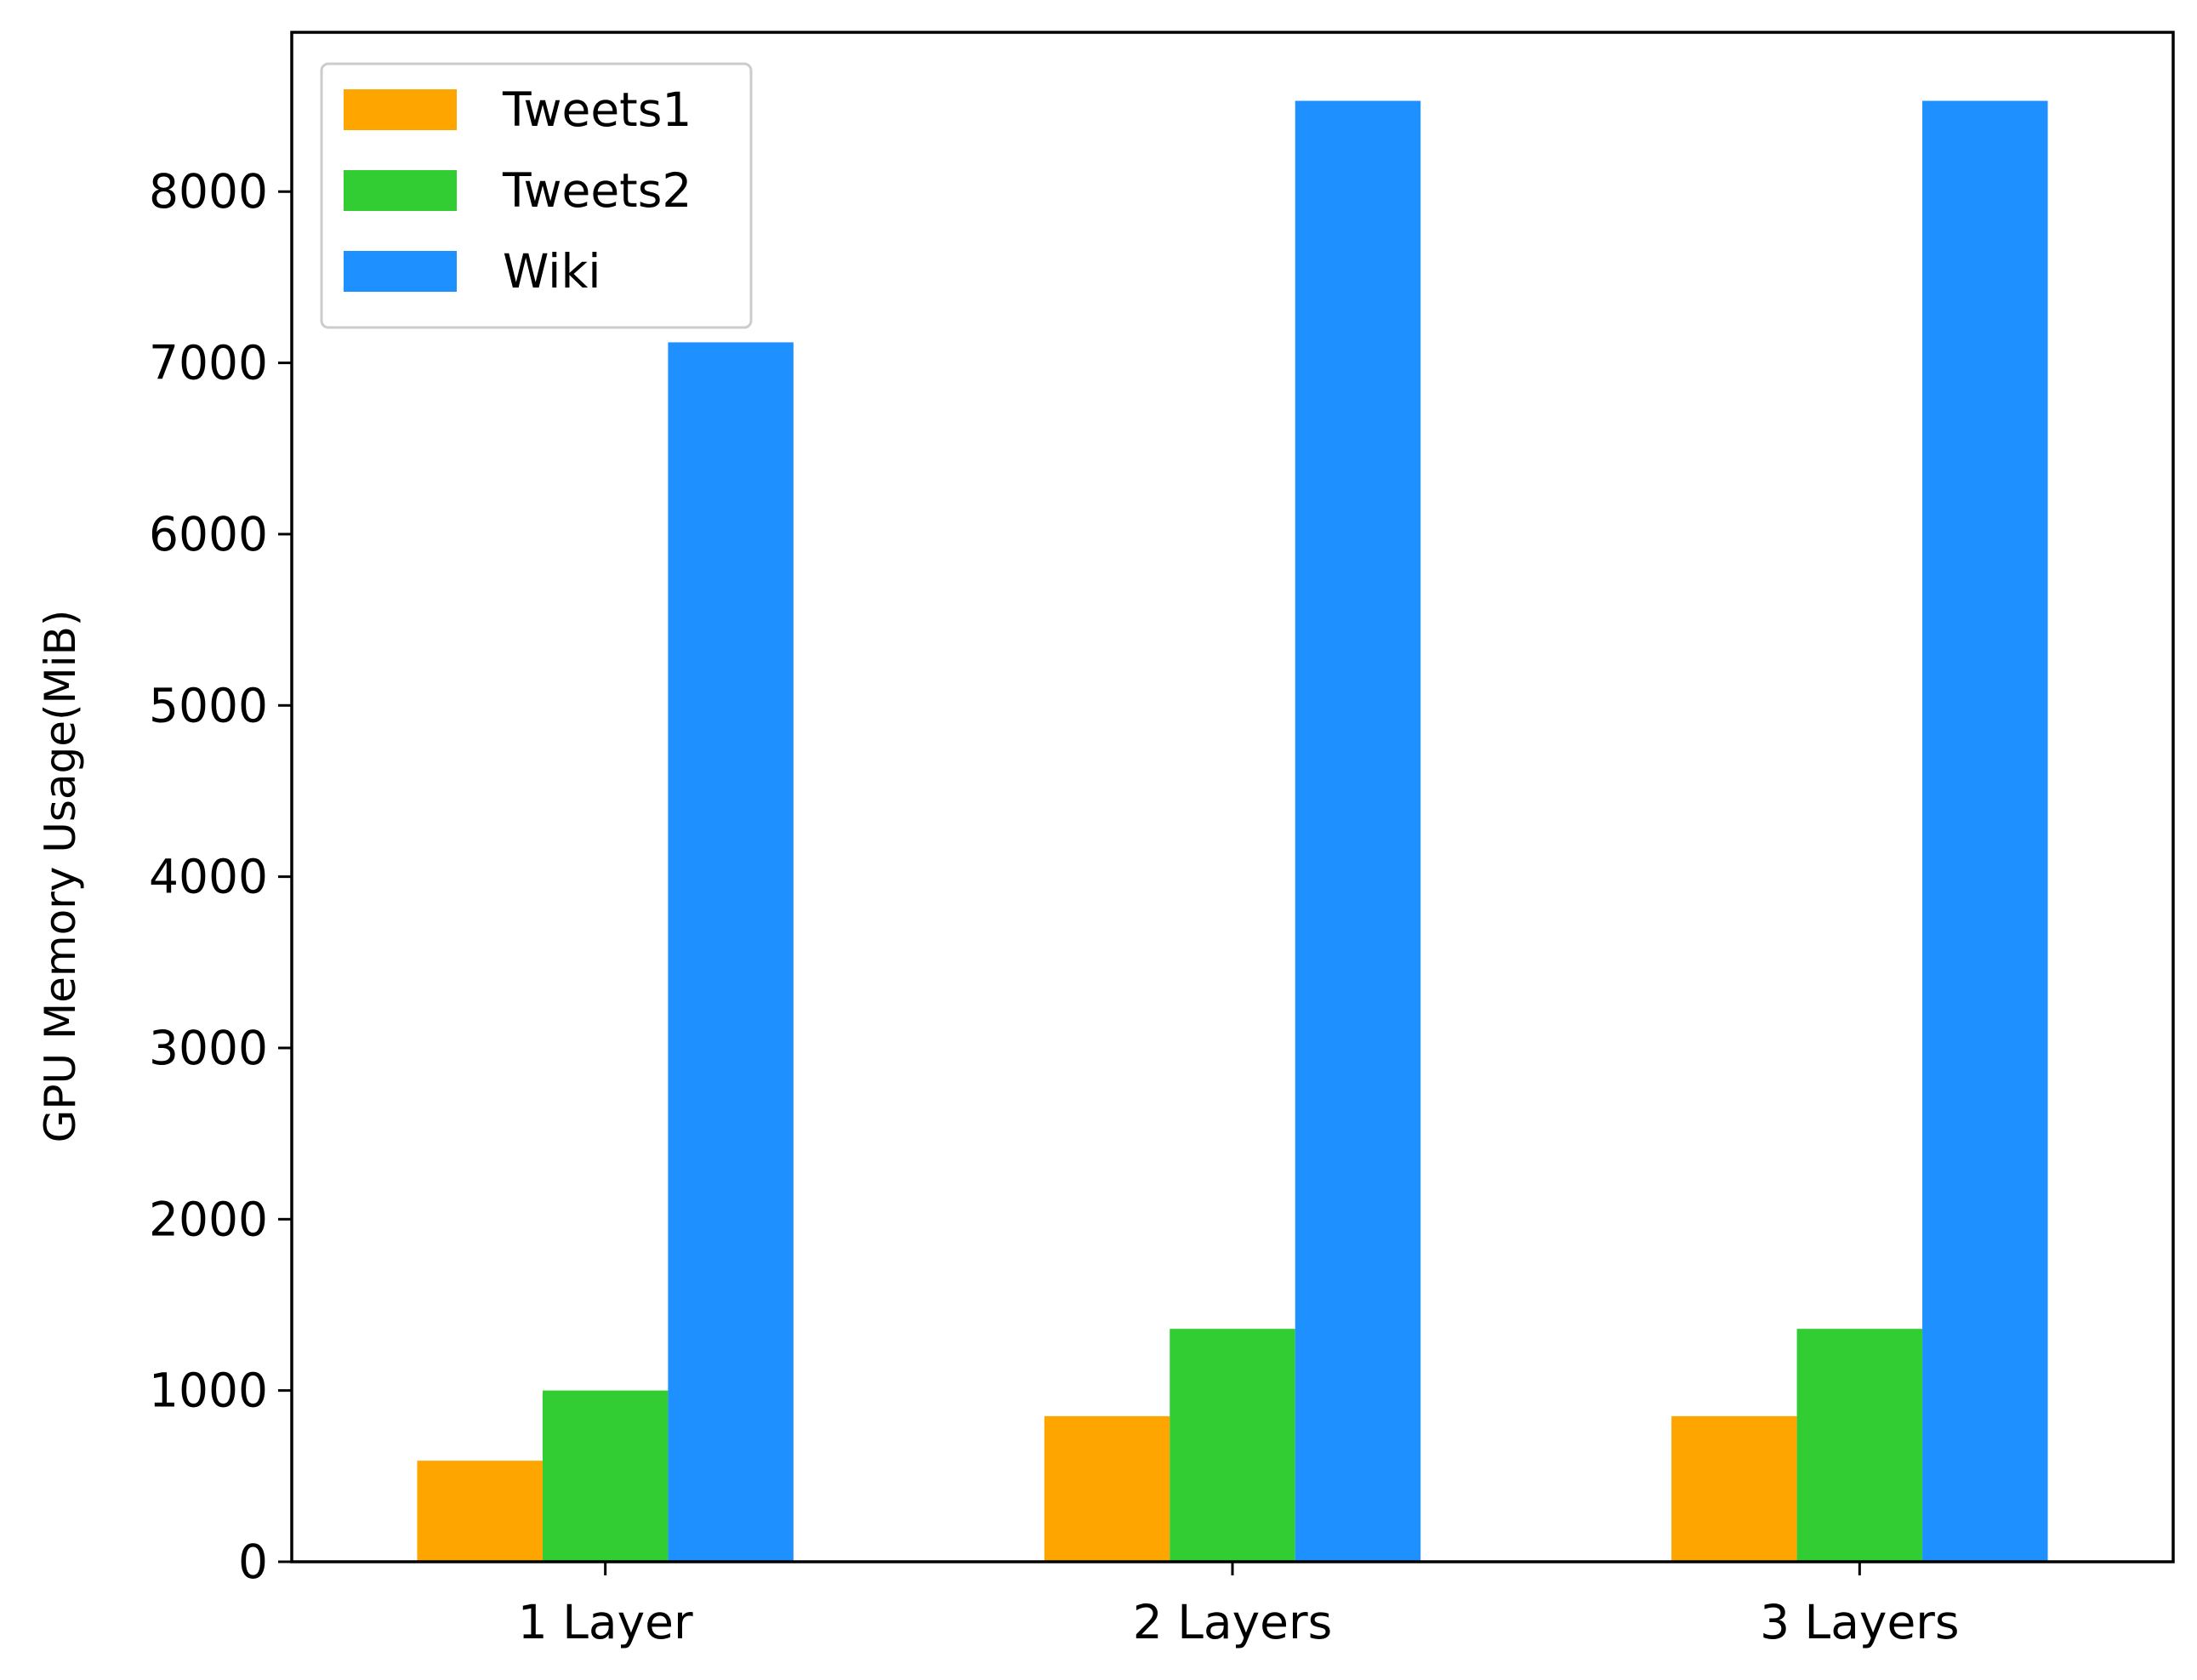  Describe the element at coordinates (1233, 1622) in the screenshot. I see `x-tick-label: 2 Layers` at that location.